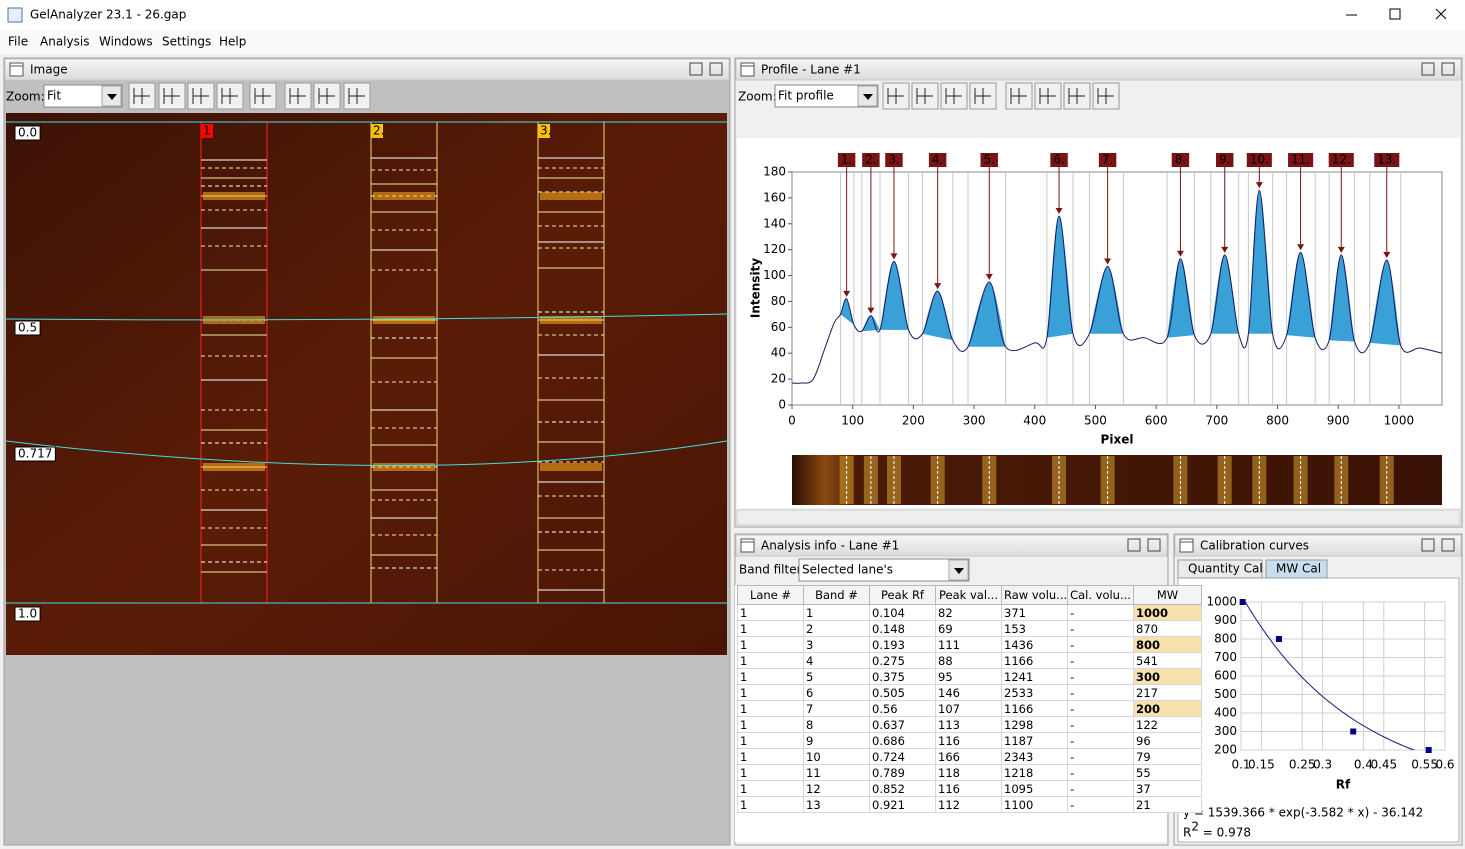 This screenshot has width=1465, height=849. Describe the element at coordinates (126, 42) in the screenshot. I see `menu-item: Windows` at that location.